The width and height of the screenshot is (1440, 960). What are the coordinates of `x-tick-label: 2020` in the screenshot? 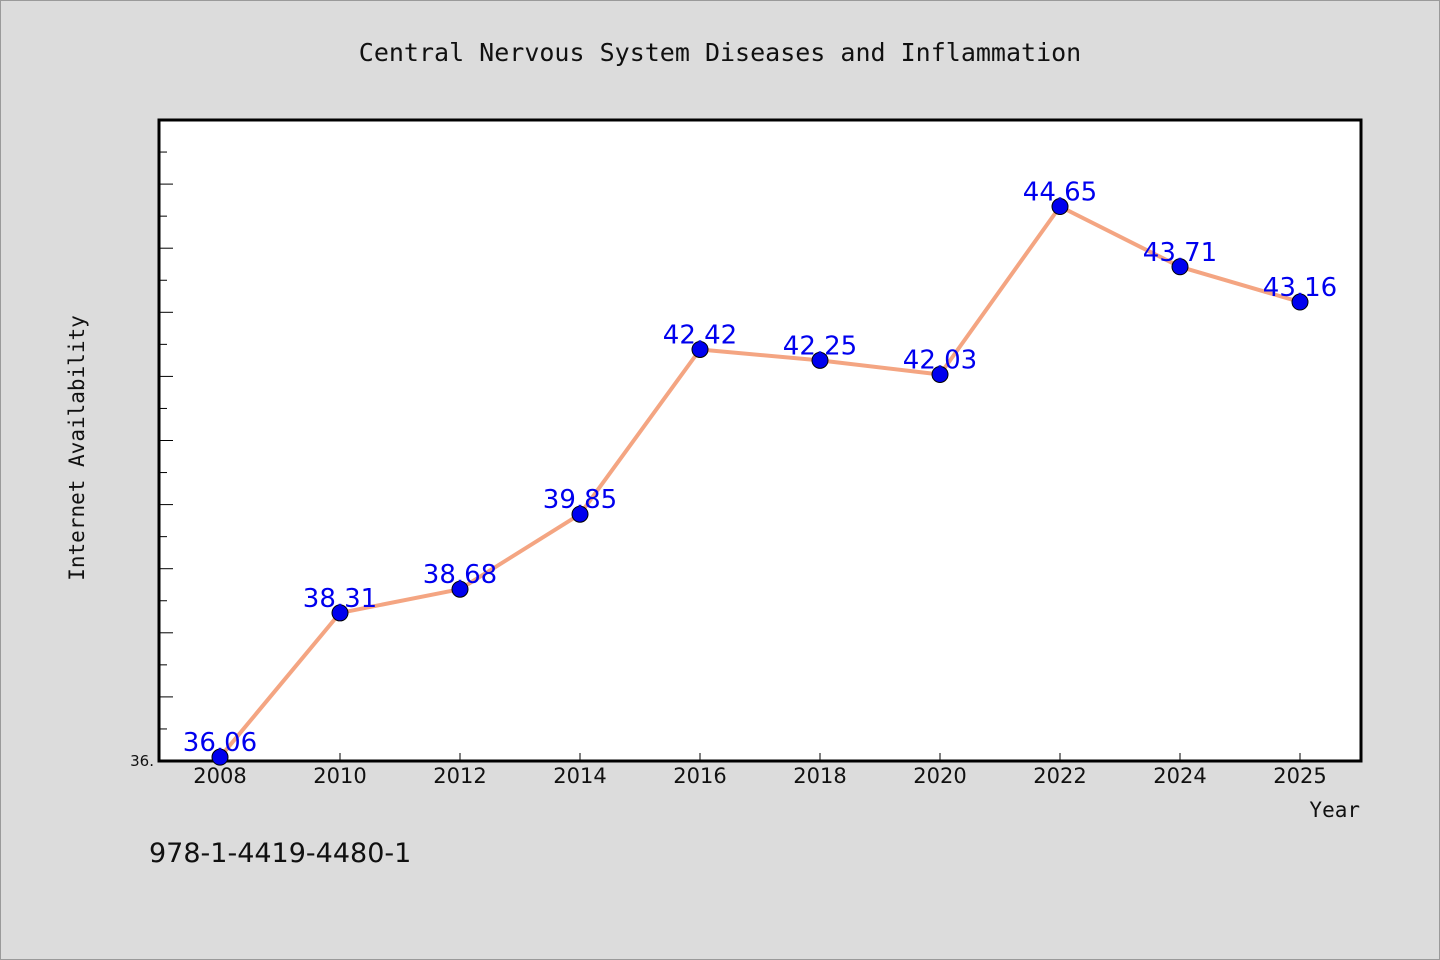 It's located at (939, 776).